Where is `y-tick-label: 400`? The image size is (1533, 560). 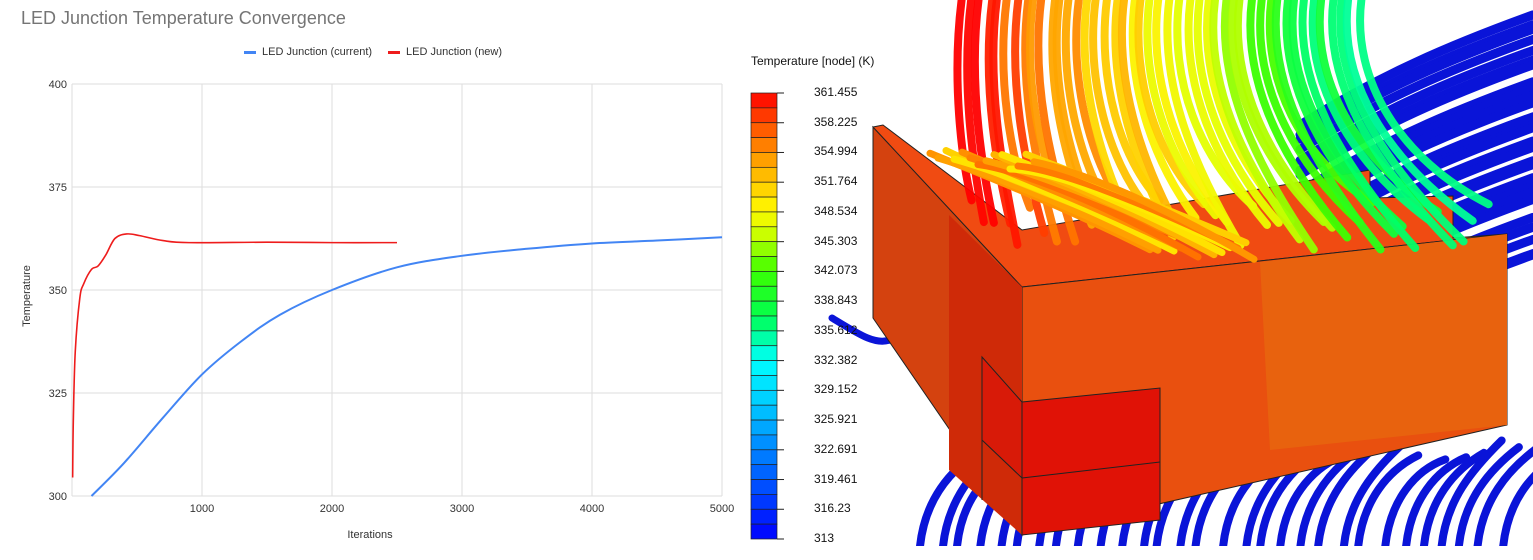
y-tick-label: 400 is located at coordinates (58, 85).